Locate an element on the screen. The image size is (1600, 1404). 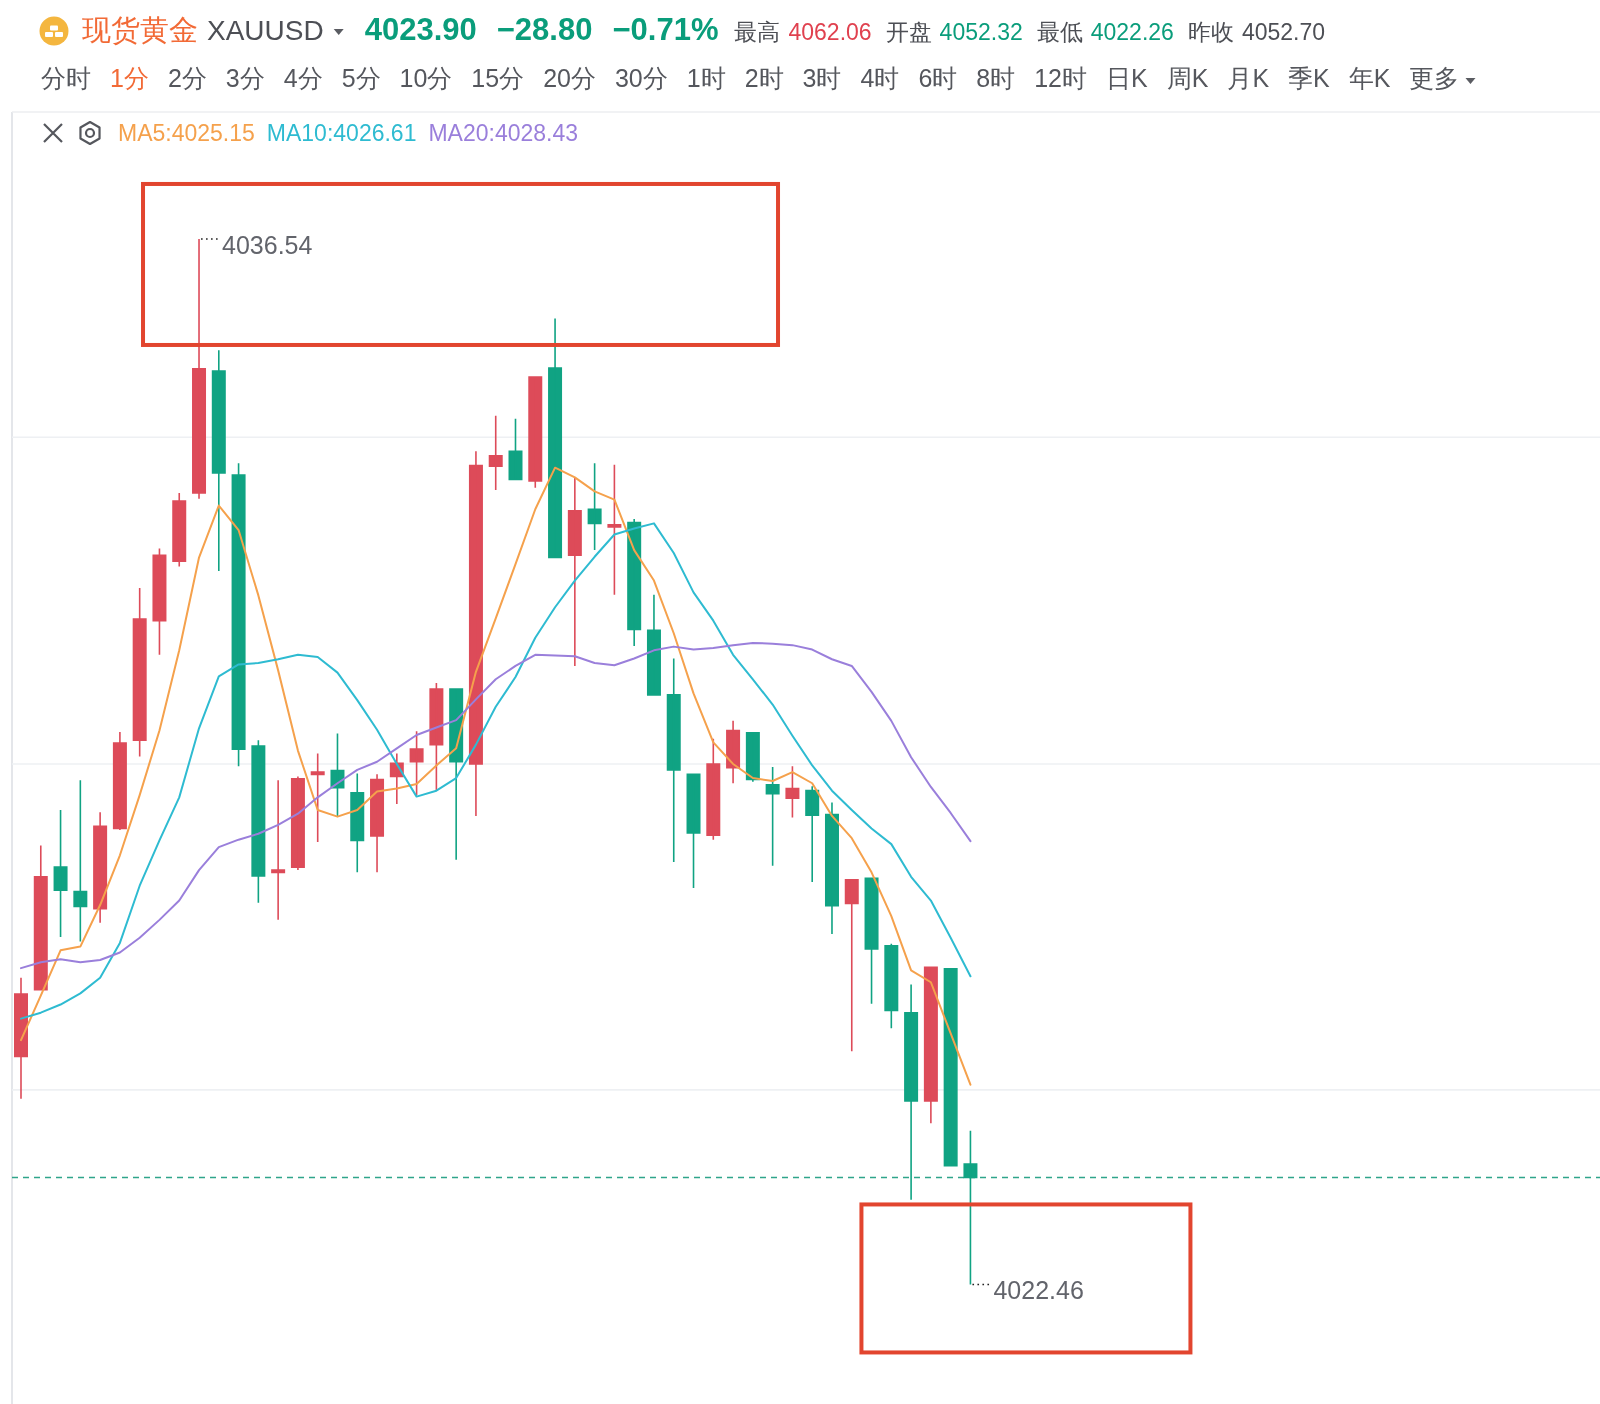
text: 4分 is located at coordinates (303, 78).